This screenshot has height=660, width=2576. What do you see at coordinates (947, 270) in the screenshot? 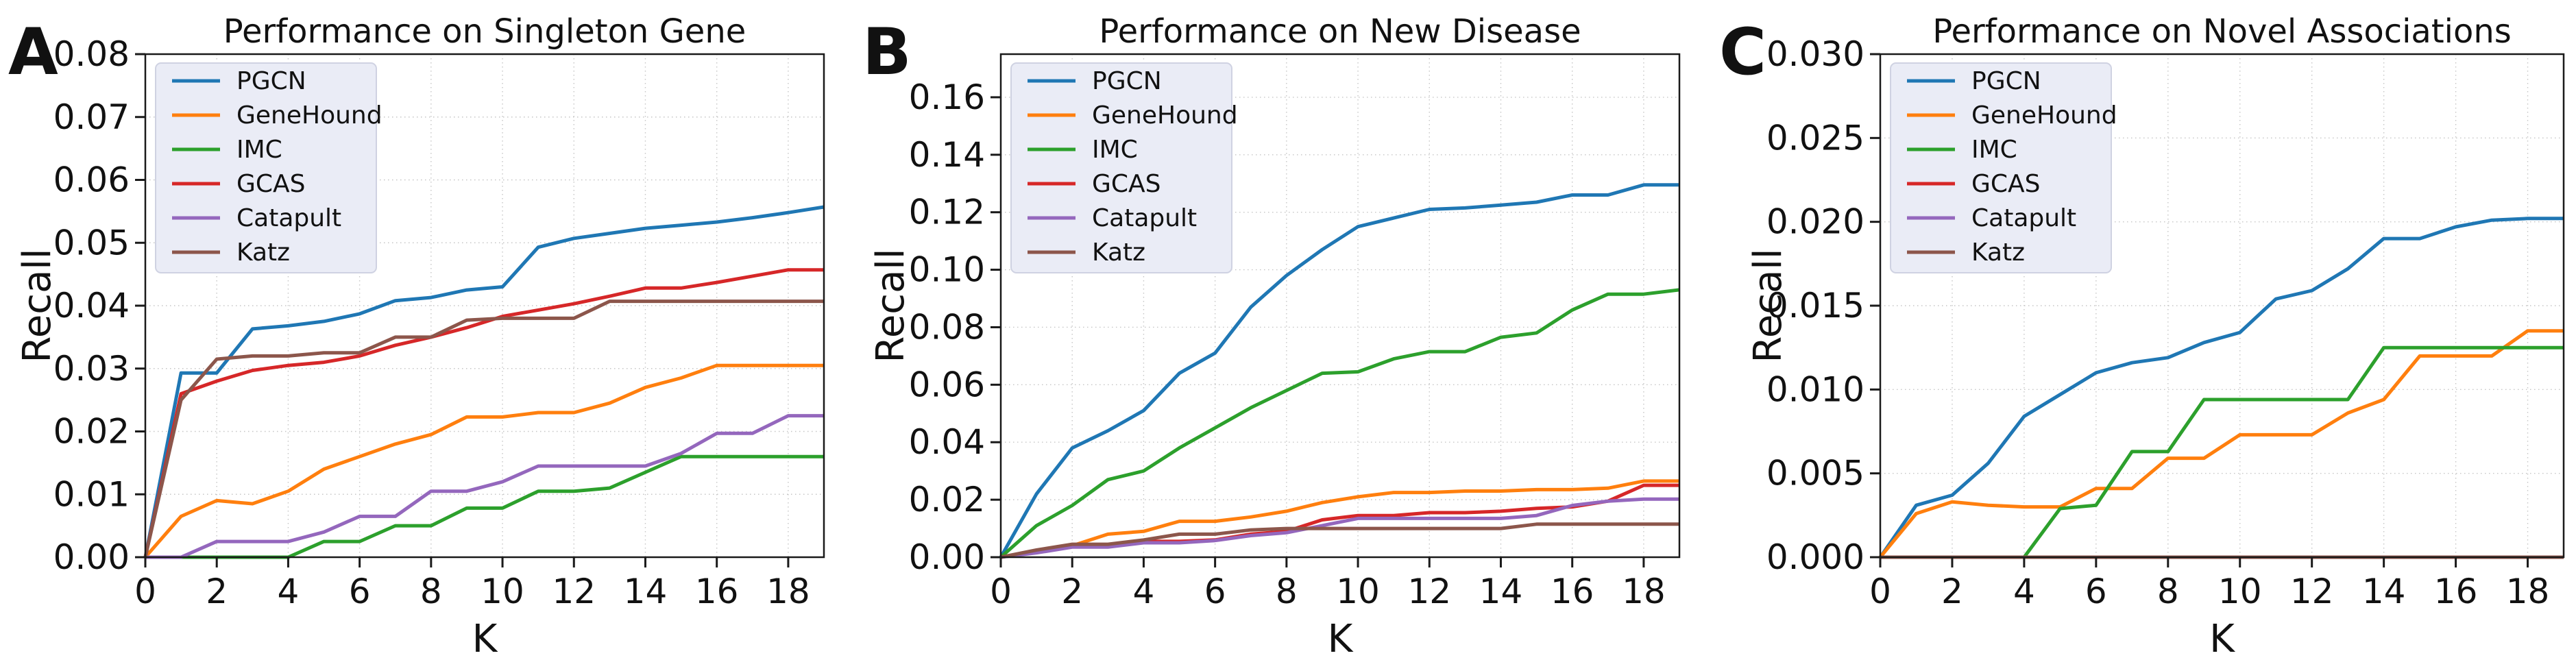
I see `y-tick-label: 0.10` at bounding box center [947, 270].